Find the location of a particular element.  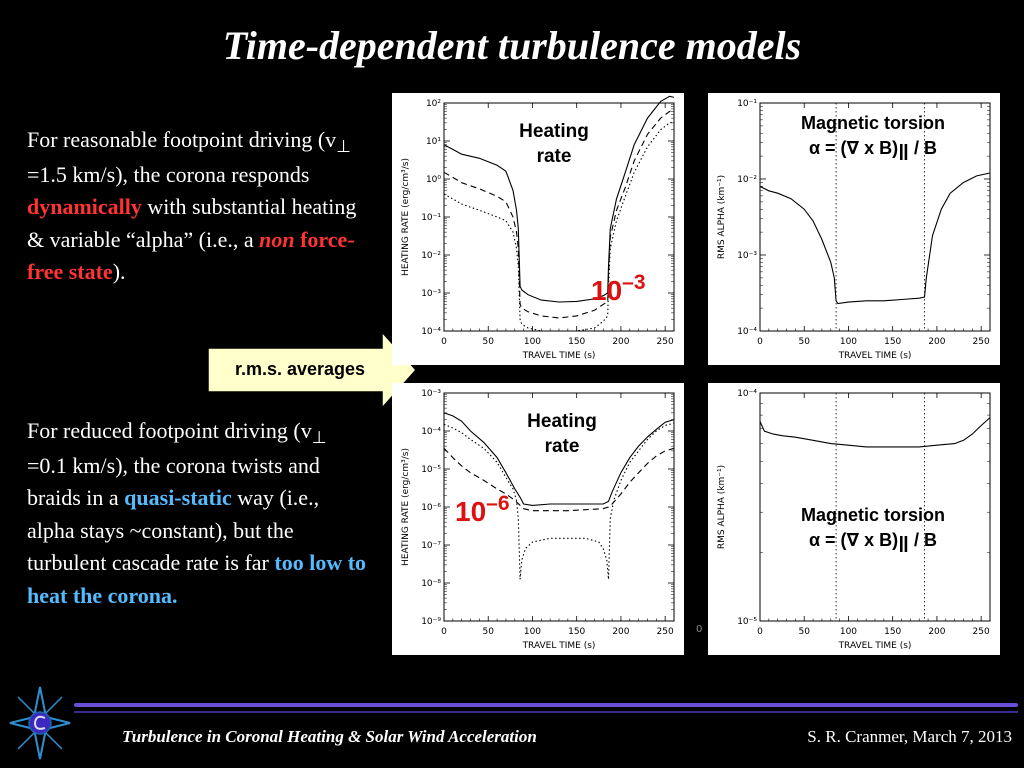

series-line-dotted is located at coordinates (559, 226).